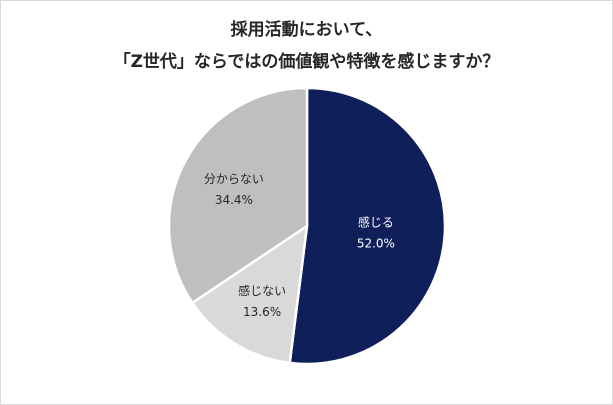  Describe the element at coordinates (376, 243) in the screenshot. I see `slice-value-kanjiru: 52.0%` at that location.